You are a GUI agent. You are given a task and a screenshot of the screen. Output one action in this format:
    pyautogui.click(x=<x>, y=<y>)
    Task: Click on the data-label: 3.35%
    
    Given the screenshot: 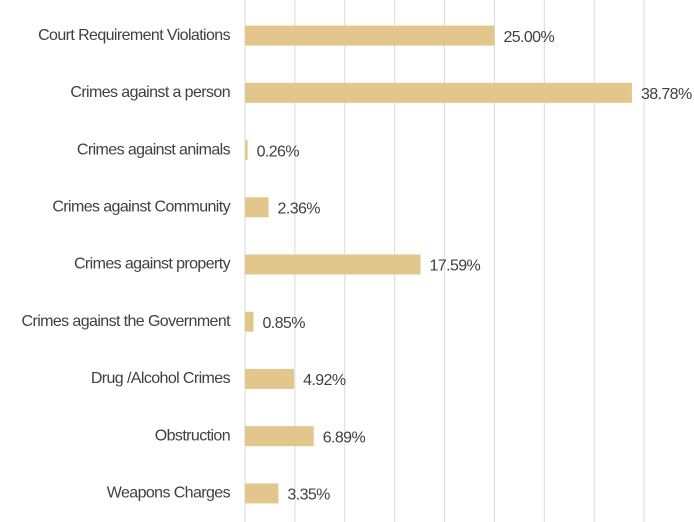 What is the action you would take?
    pyautogui.click(x=308, y=495)
    